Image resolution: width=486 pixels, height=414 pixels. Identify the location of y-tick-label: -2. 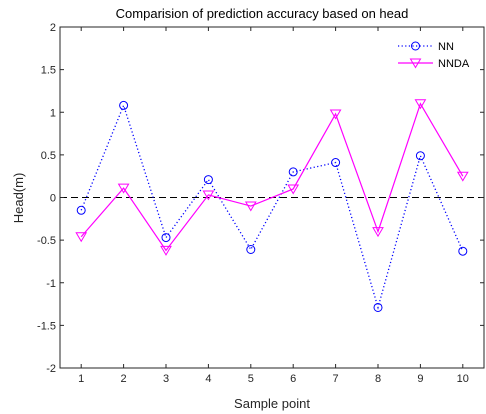
(51, 369).